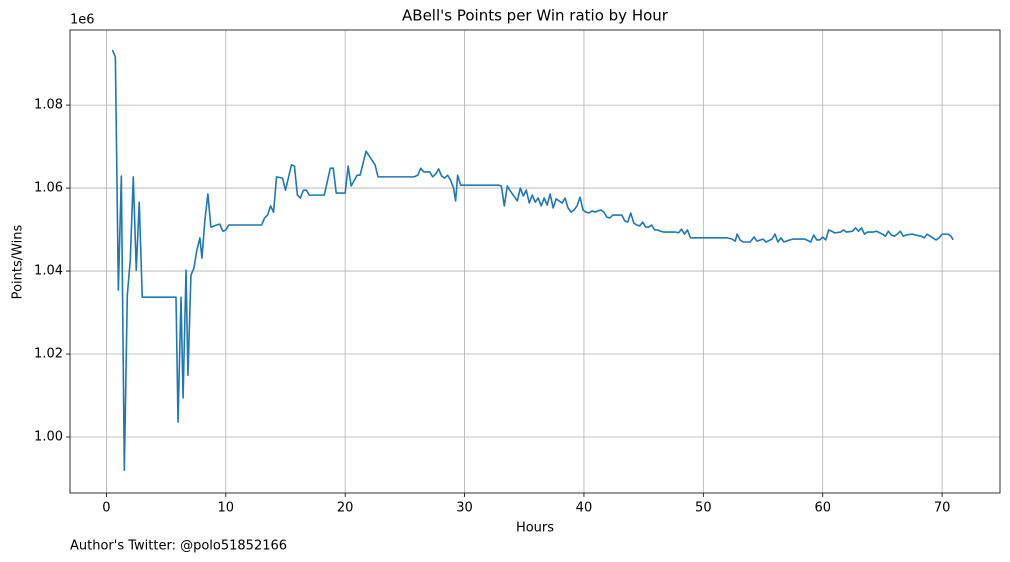 This screenshot has width=1010, height=562. Describe the element at coordinates (48, 105) in the screenshot. I see `y-tick-label: 1.08` at that location.